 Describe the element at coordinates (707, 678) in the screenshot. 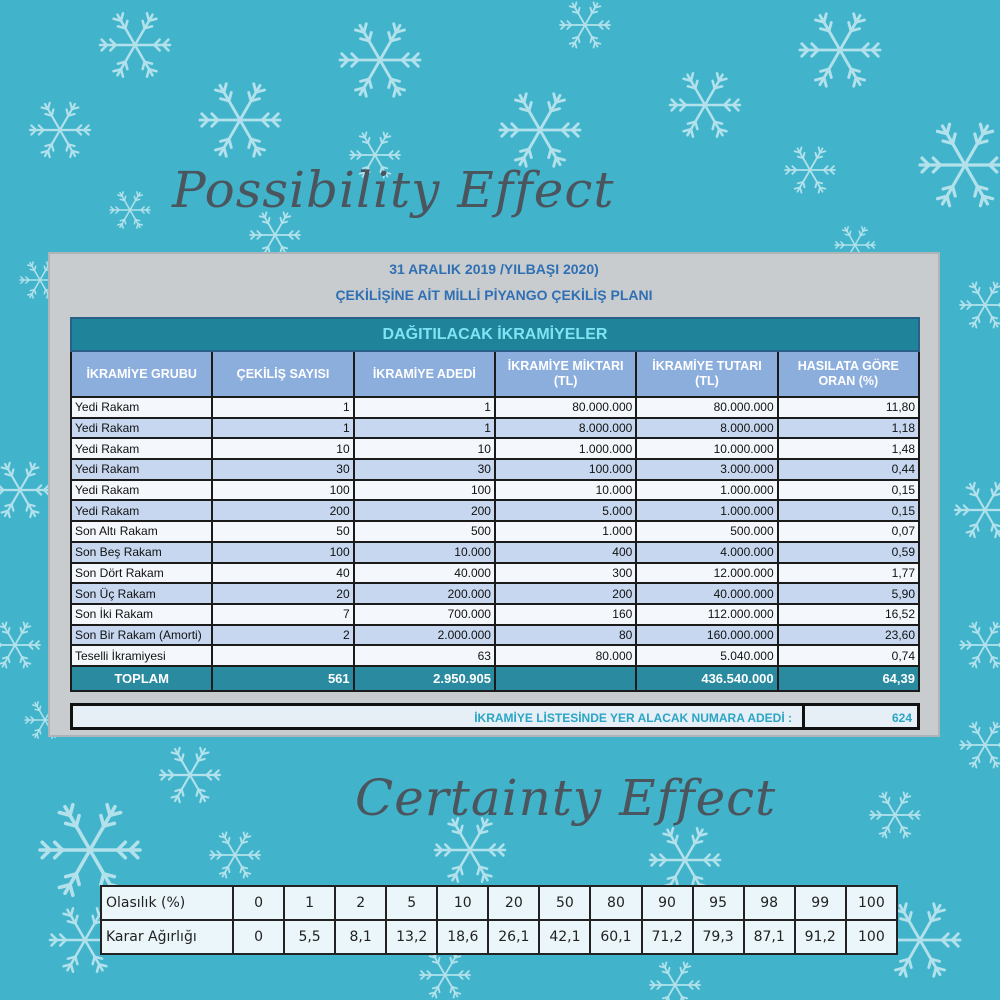

I see `total-cell: 436.540.000` at that location.